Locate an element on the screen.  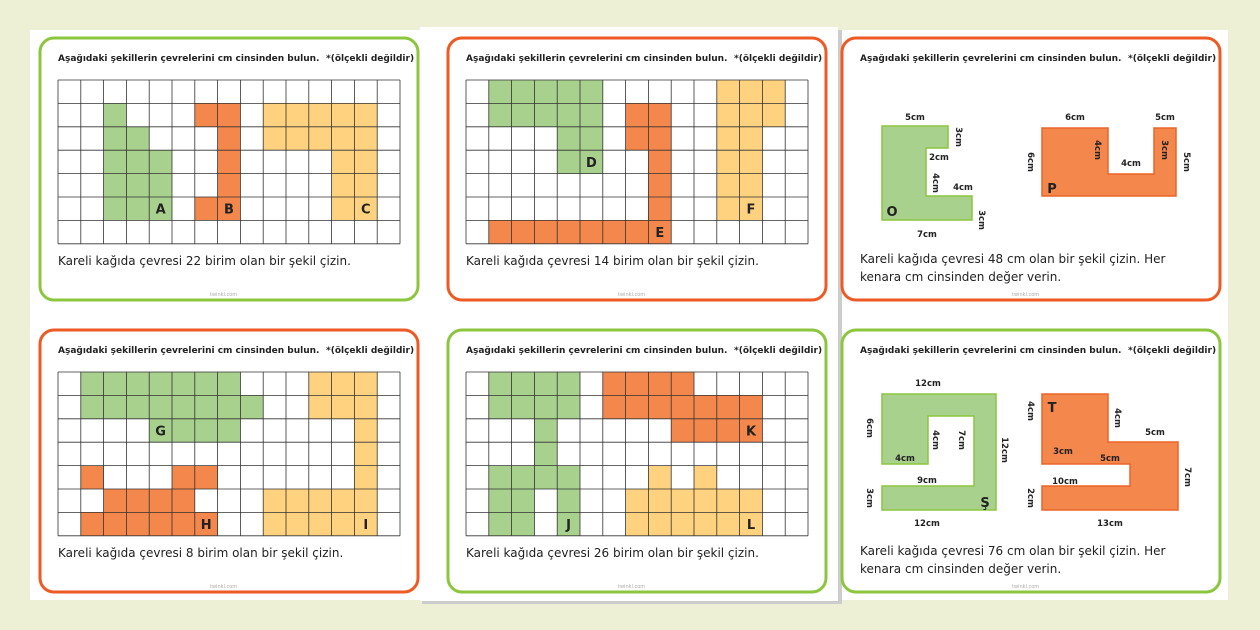
length-label: 10cm is located at coordinates (1065, 482).